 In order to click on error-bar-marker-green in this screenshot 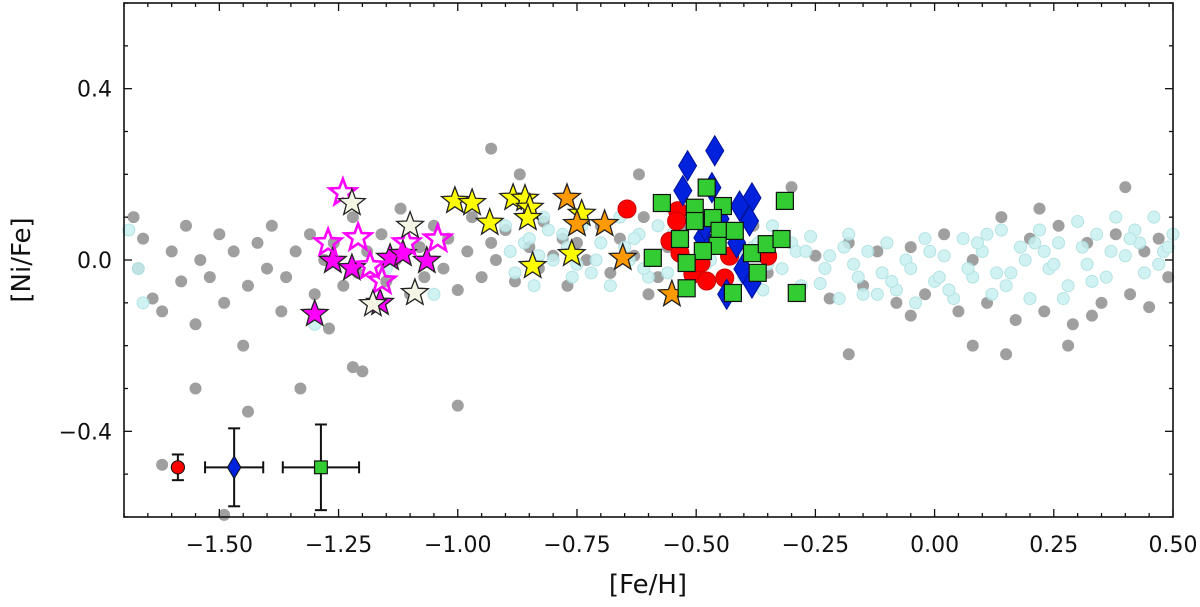, I will do `click(320, 467)`.